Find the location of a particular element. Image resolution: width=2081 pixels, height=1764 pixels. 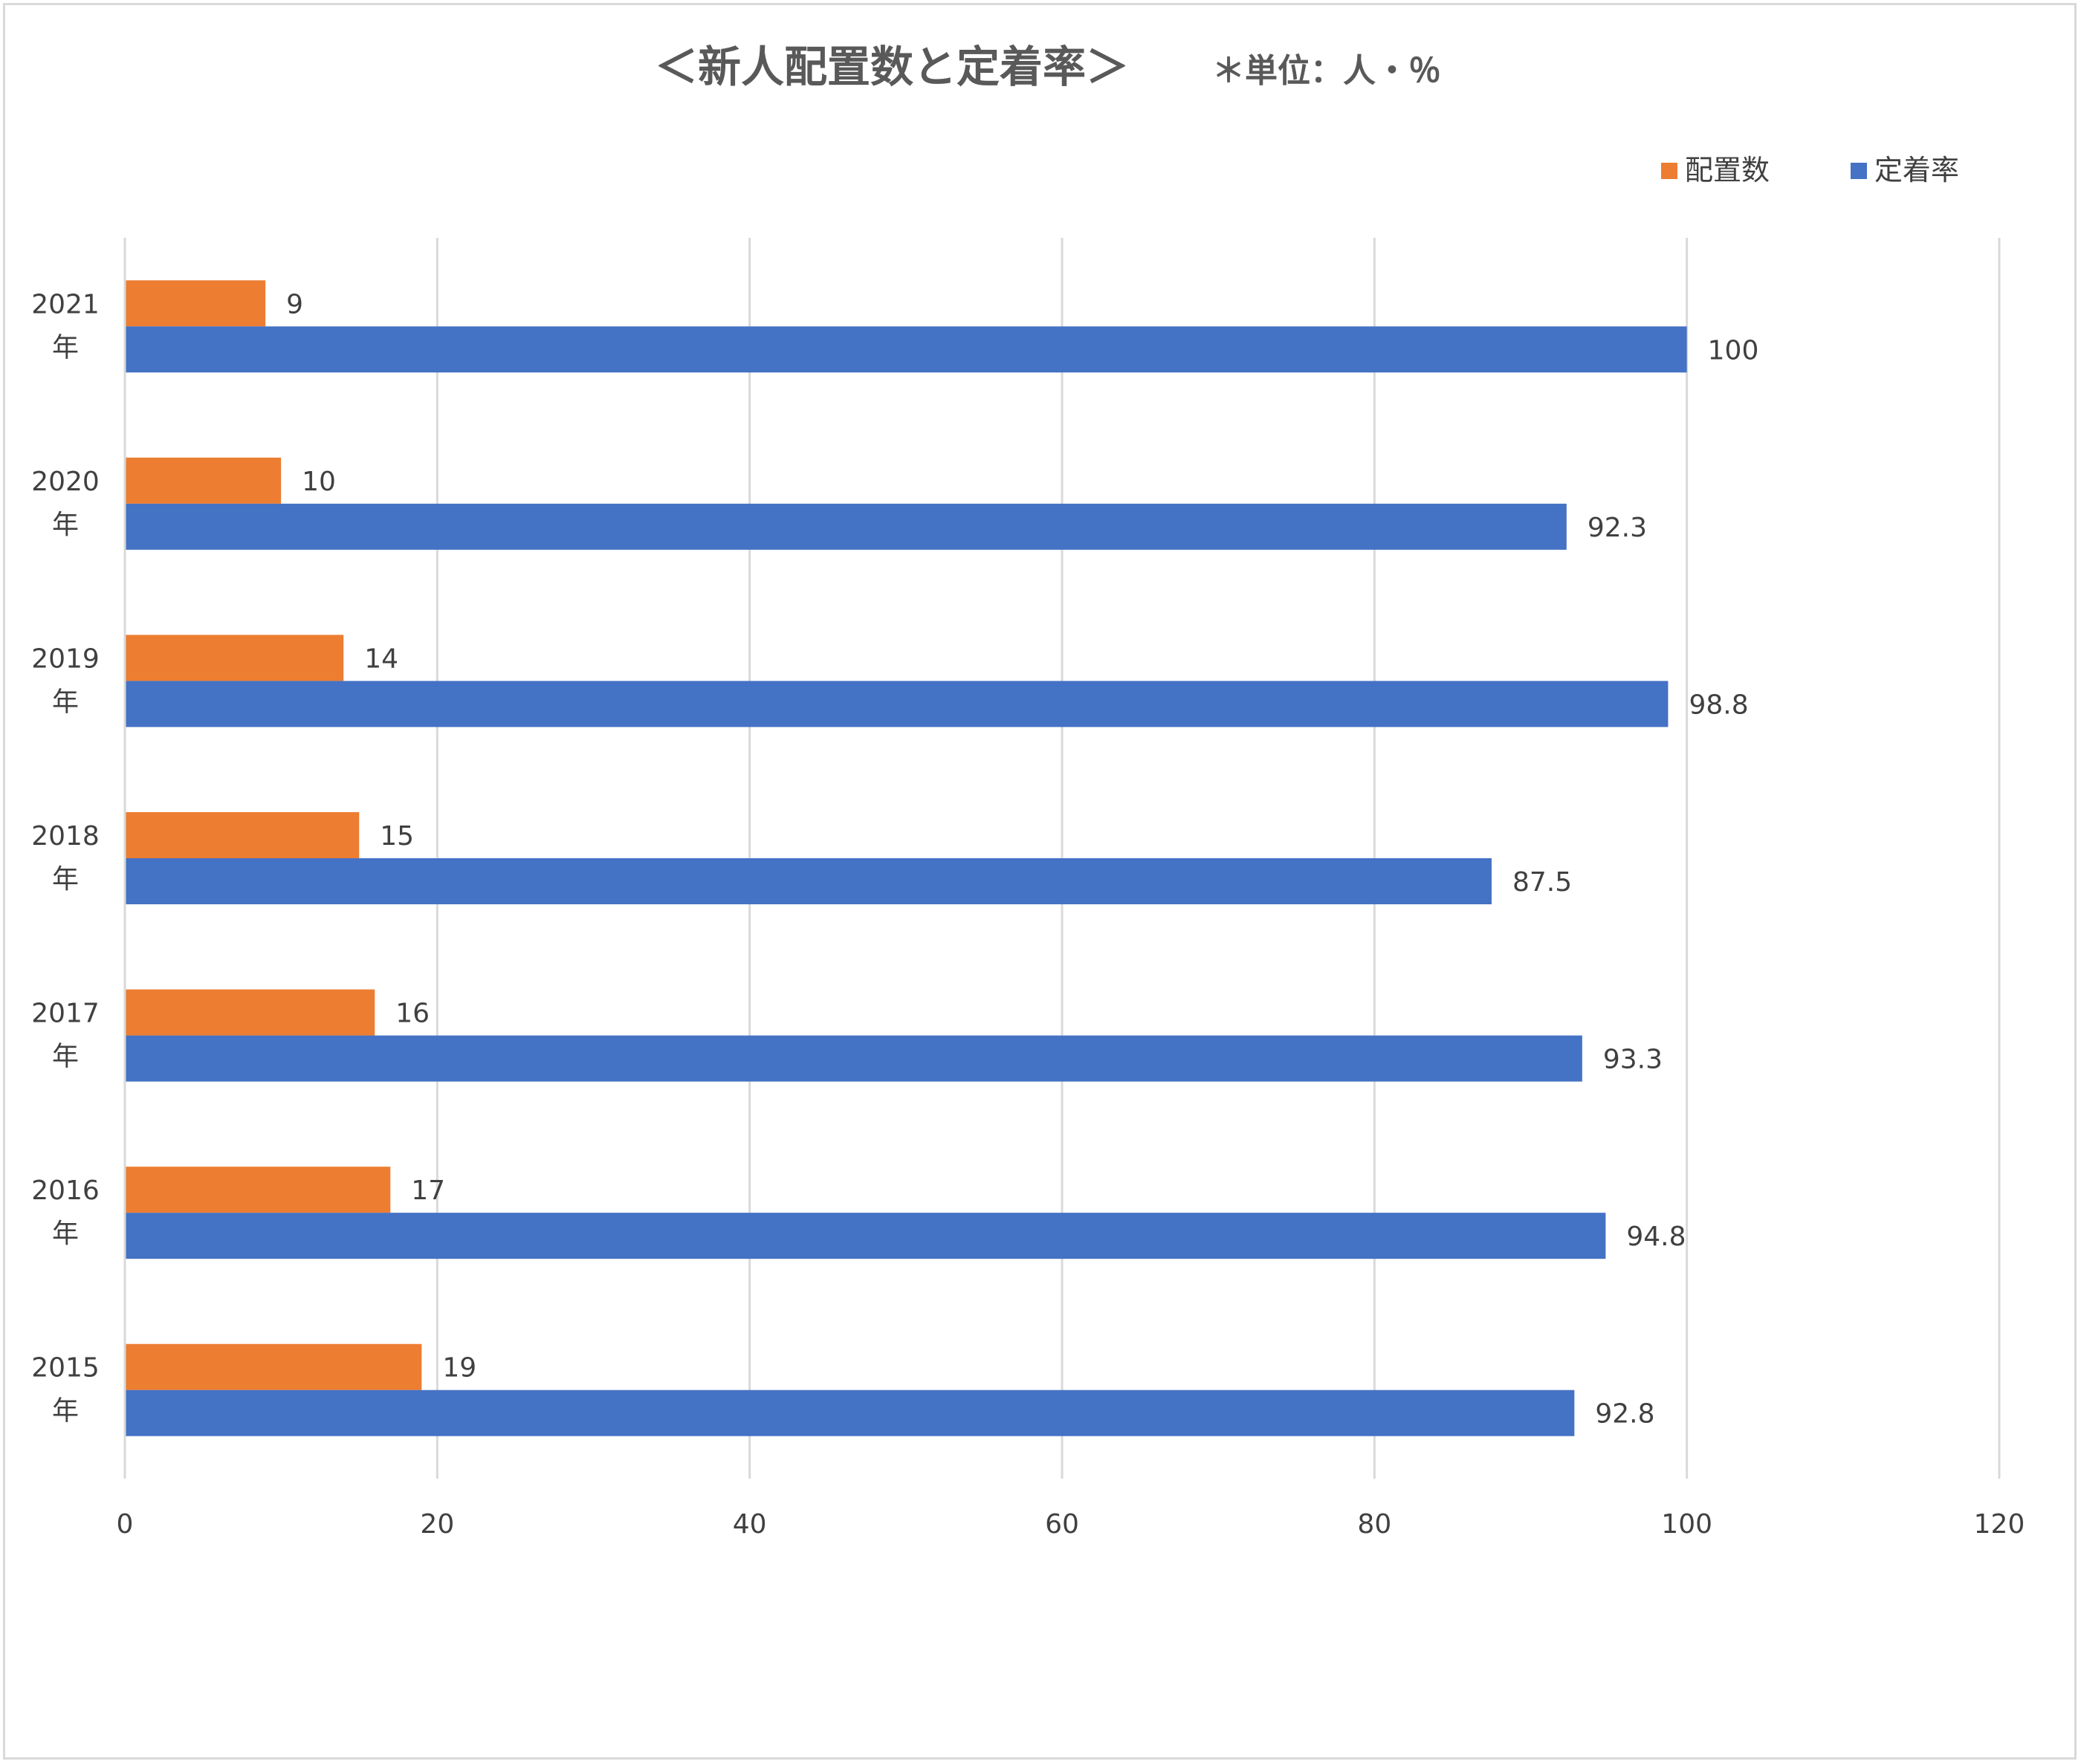

legend: 配置数 定着率 is located at coordinates (1810, 170).